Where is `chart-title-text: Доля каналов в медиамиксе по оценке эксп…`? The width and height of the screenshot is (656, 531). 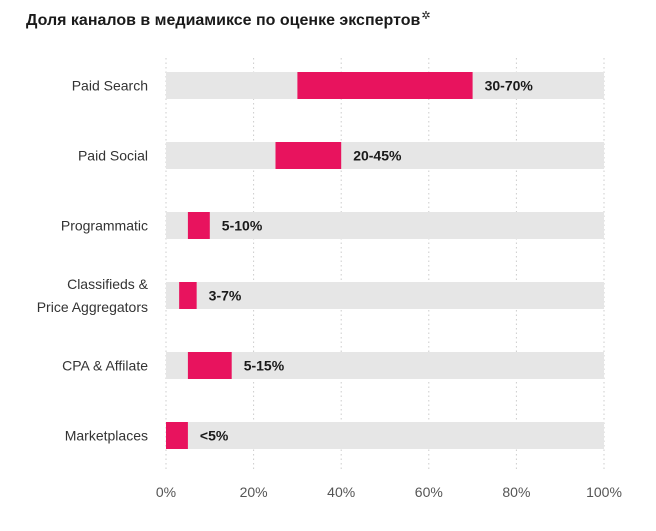 chart-title-text: Доля каналов в медиамиксе по оценке эксп… is located at coordinates (223, 20).